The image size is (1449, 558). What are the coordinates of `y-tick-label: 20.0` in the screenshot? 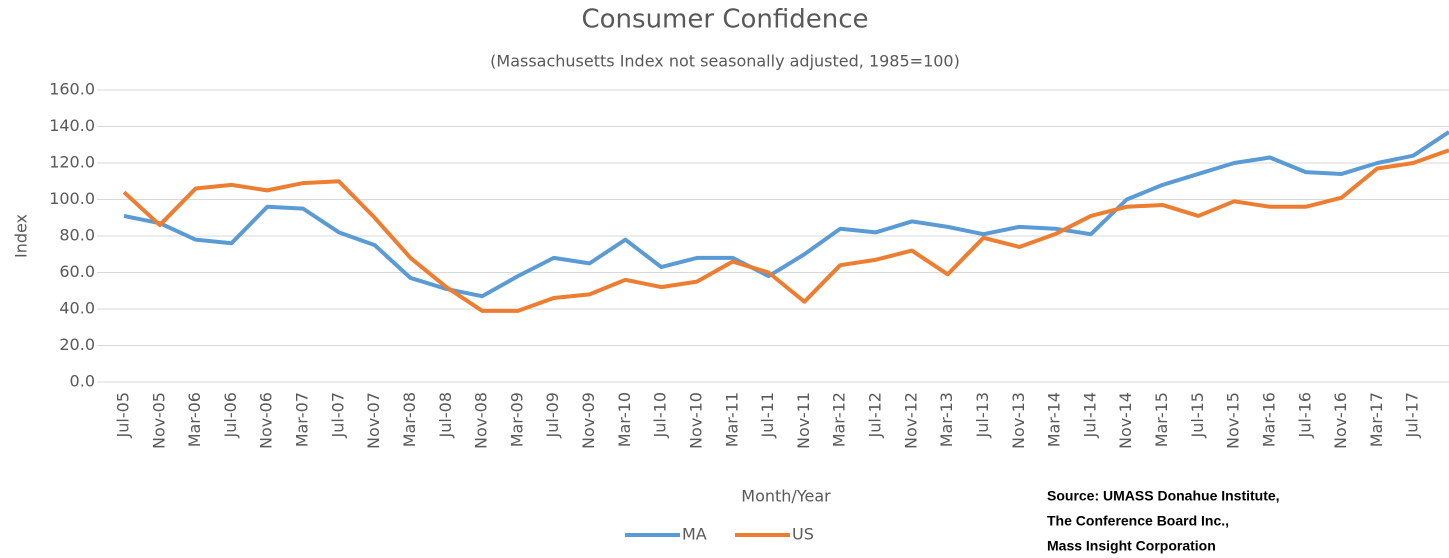 It's located at (77, 344).